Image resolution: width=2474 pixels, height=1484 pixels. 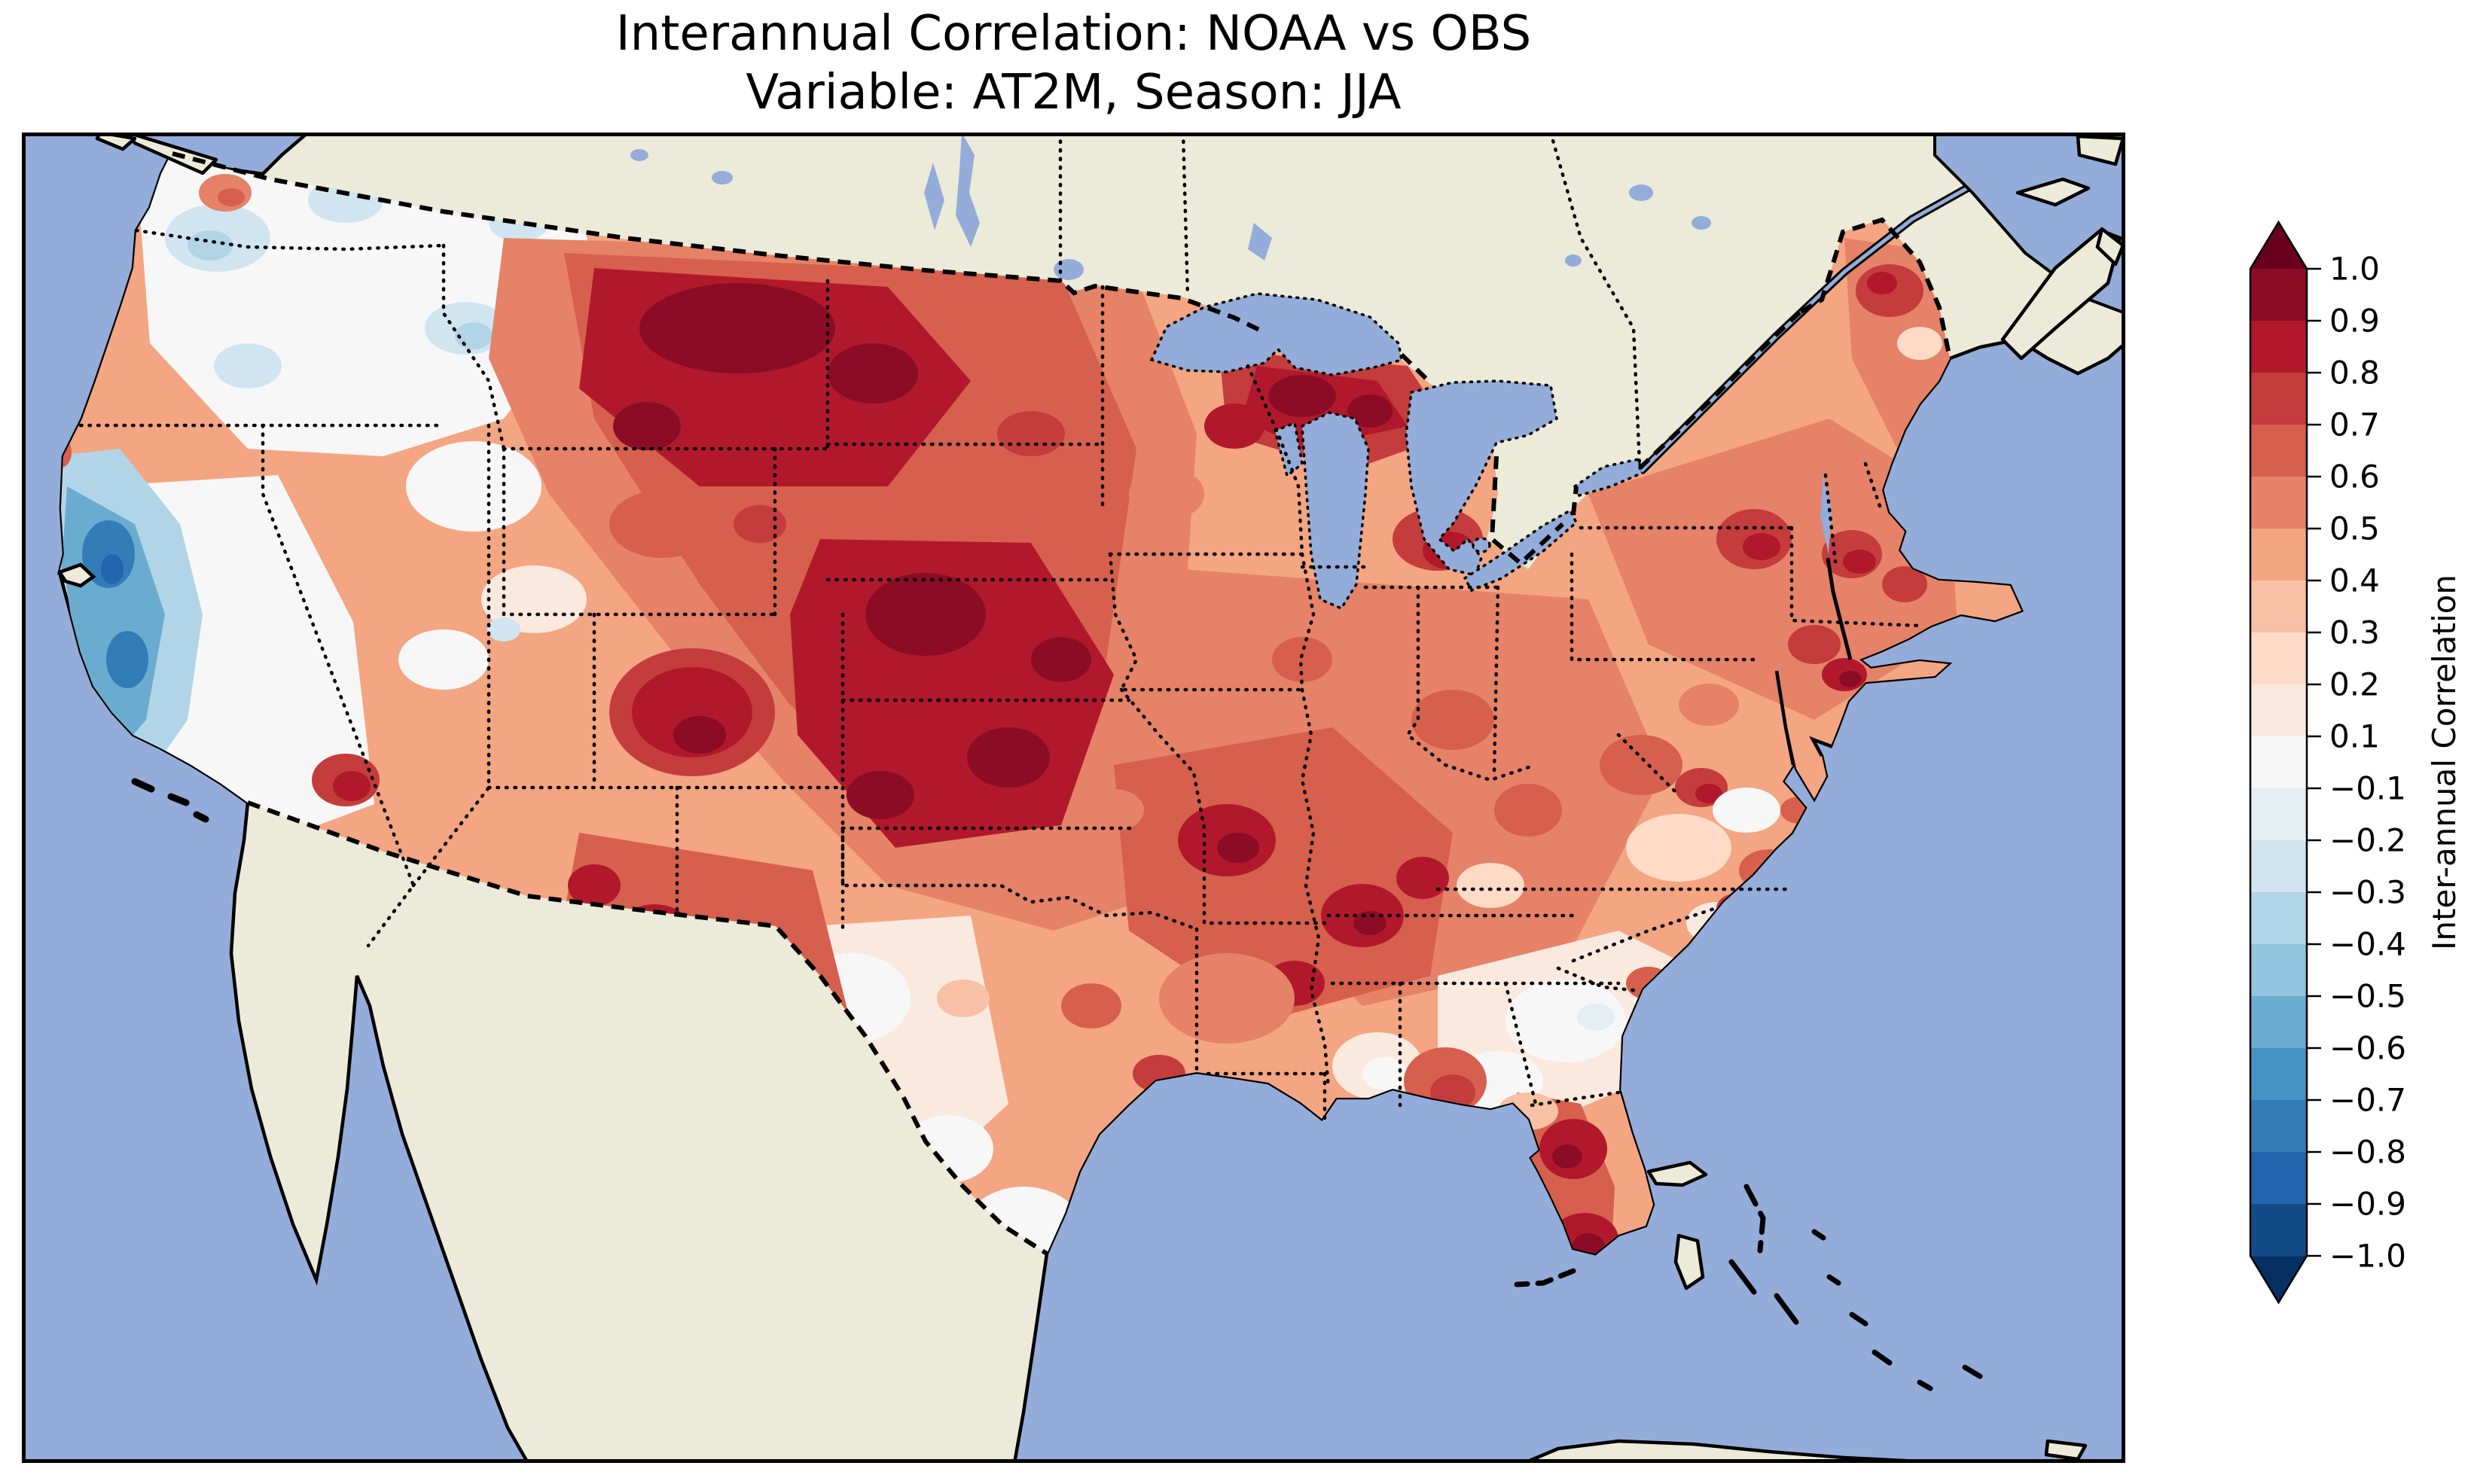 I want to click on lake-michigan, so click(x=1335, y=511).